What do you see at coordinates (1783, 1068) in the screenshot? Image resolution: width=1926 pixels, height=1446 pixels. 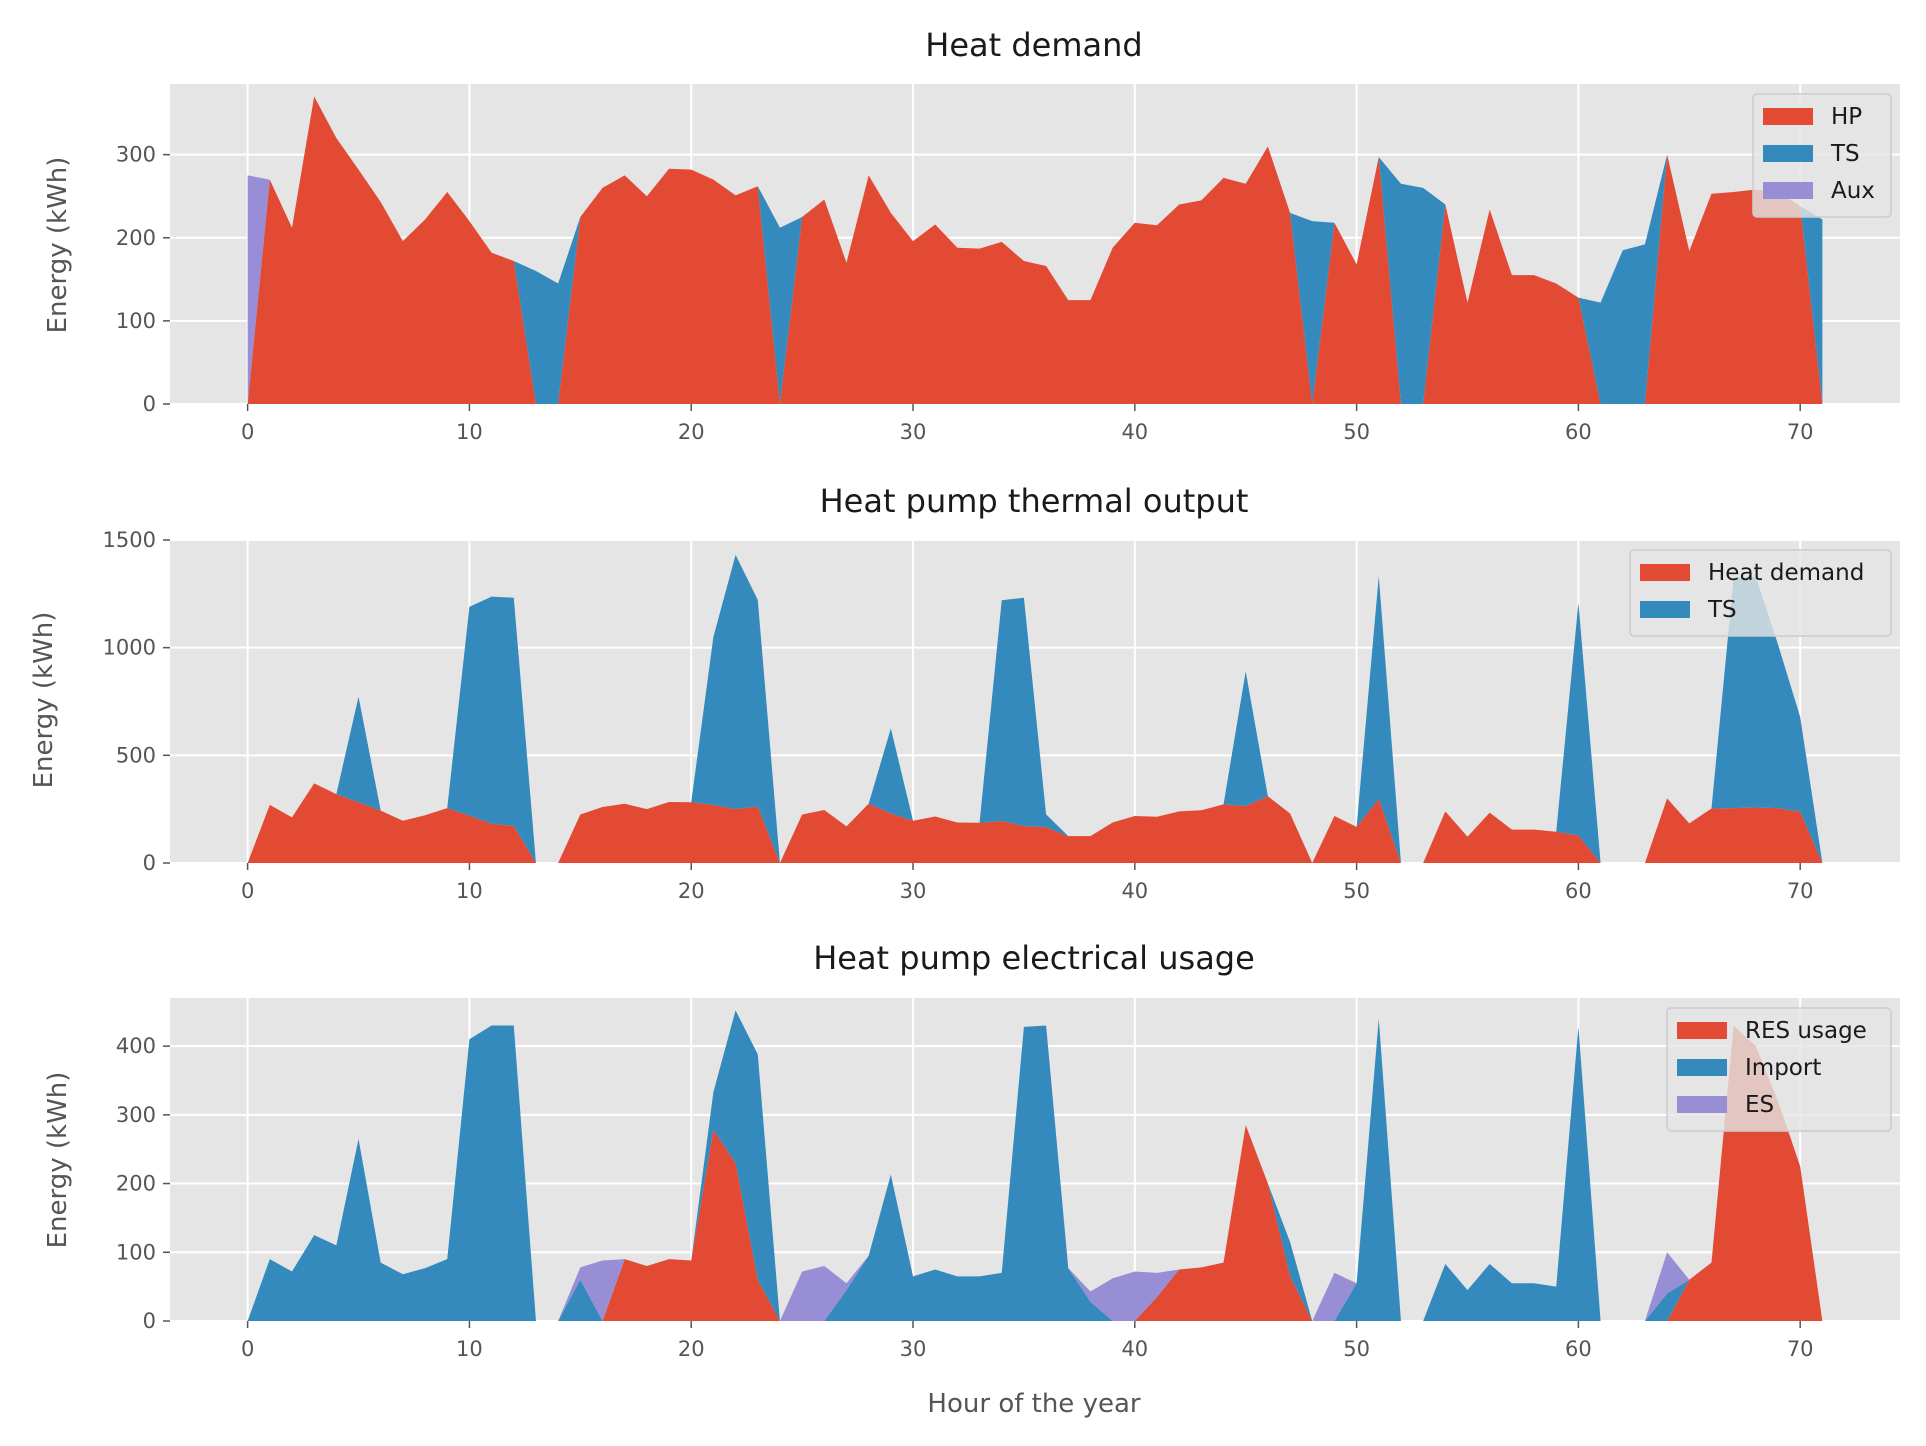 I see `legend-label: Import` at bounding box center [1783, 1068].